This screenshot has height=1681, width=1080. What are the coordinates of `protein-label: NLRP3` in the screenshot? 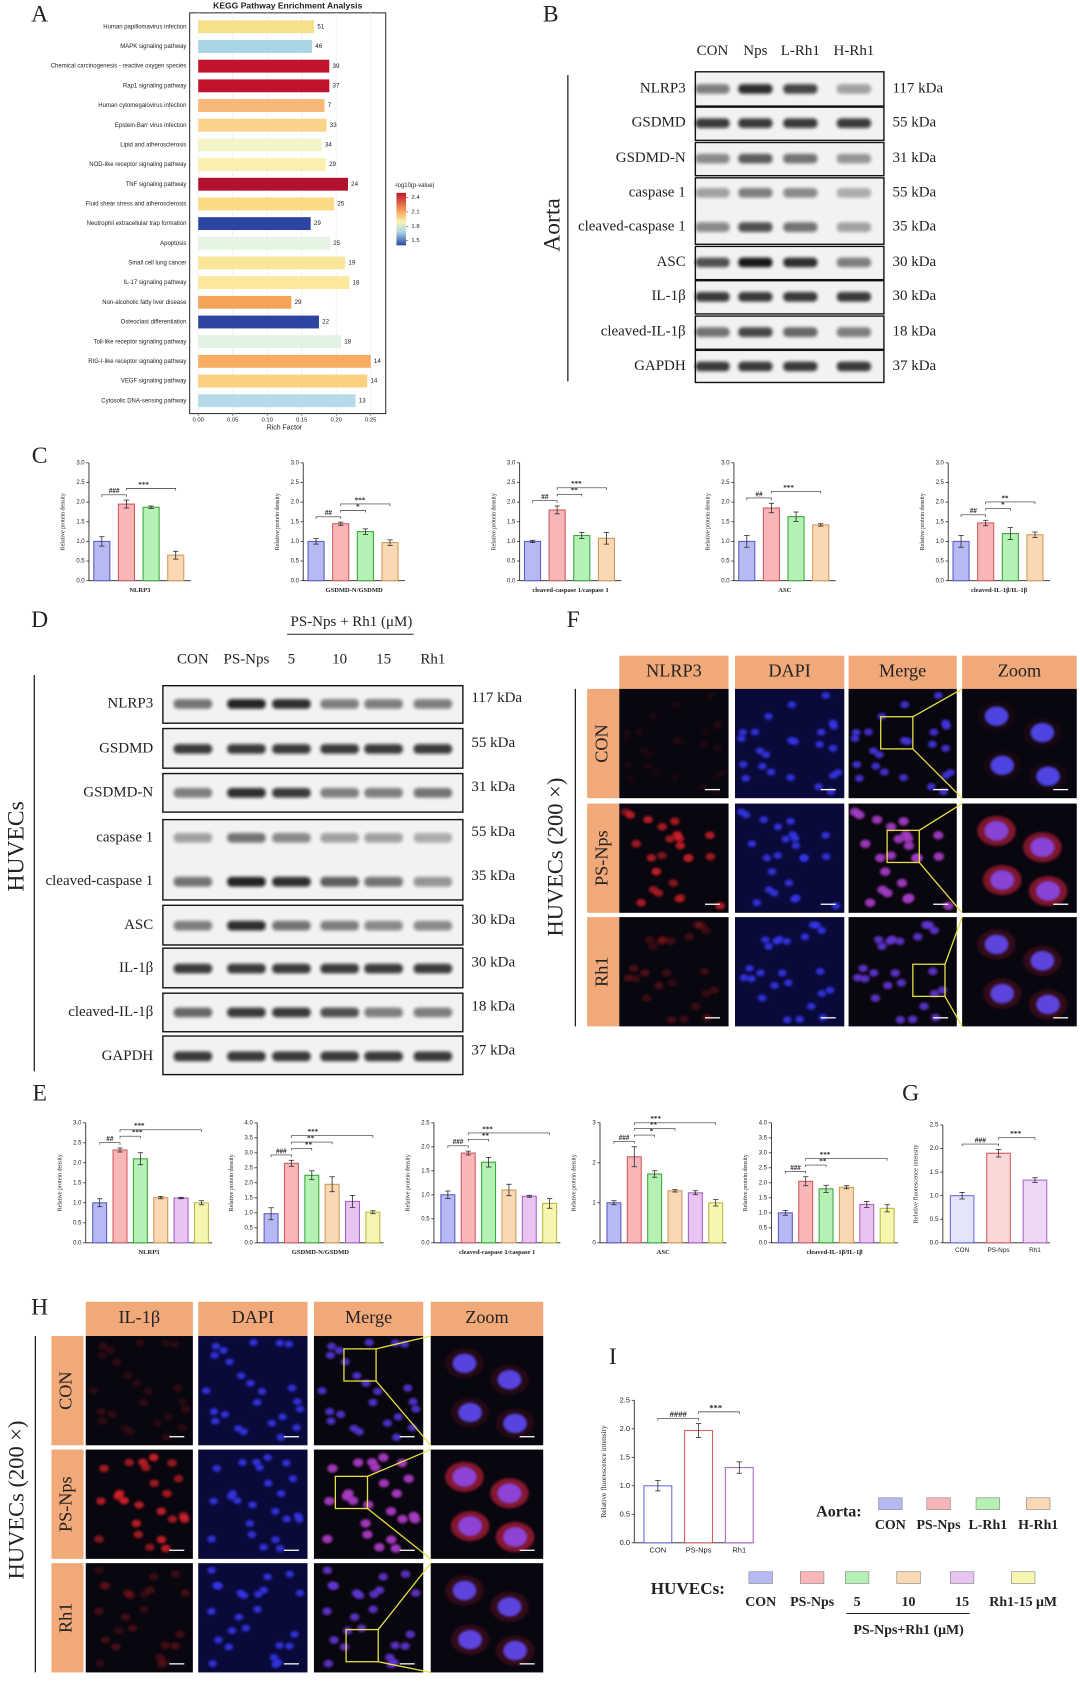 It's located at (130, 703).